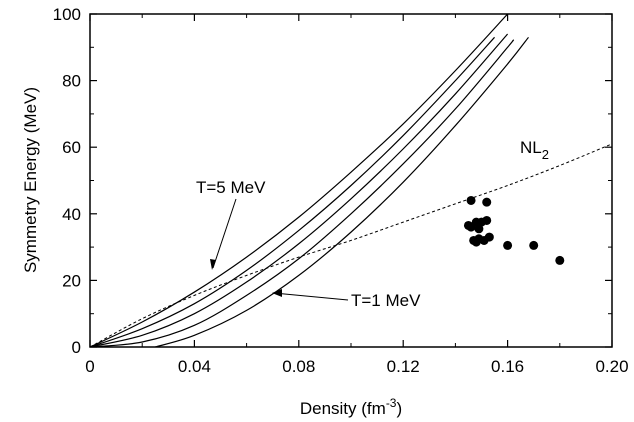 Image resolution: width=634 pixels, height=422 pixels. Describe the element at coordinates (507, 366) in the screenshot. I see `x-tick-label: 0.16` at that location.